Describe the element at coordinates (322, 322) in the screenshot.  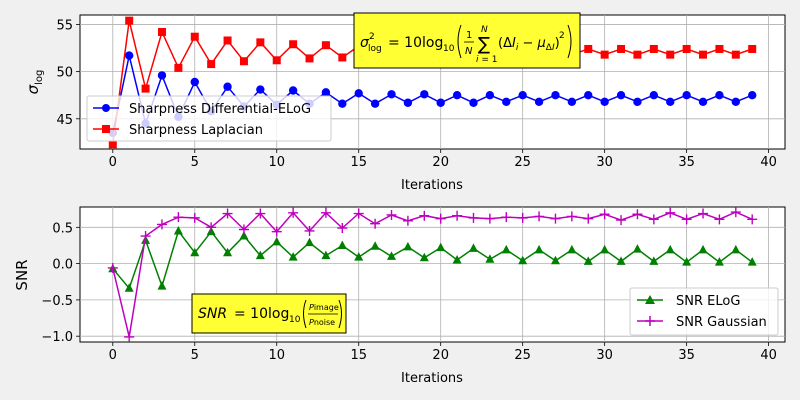
I see `svg-text: Pnoise` at that location.